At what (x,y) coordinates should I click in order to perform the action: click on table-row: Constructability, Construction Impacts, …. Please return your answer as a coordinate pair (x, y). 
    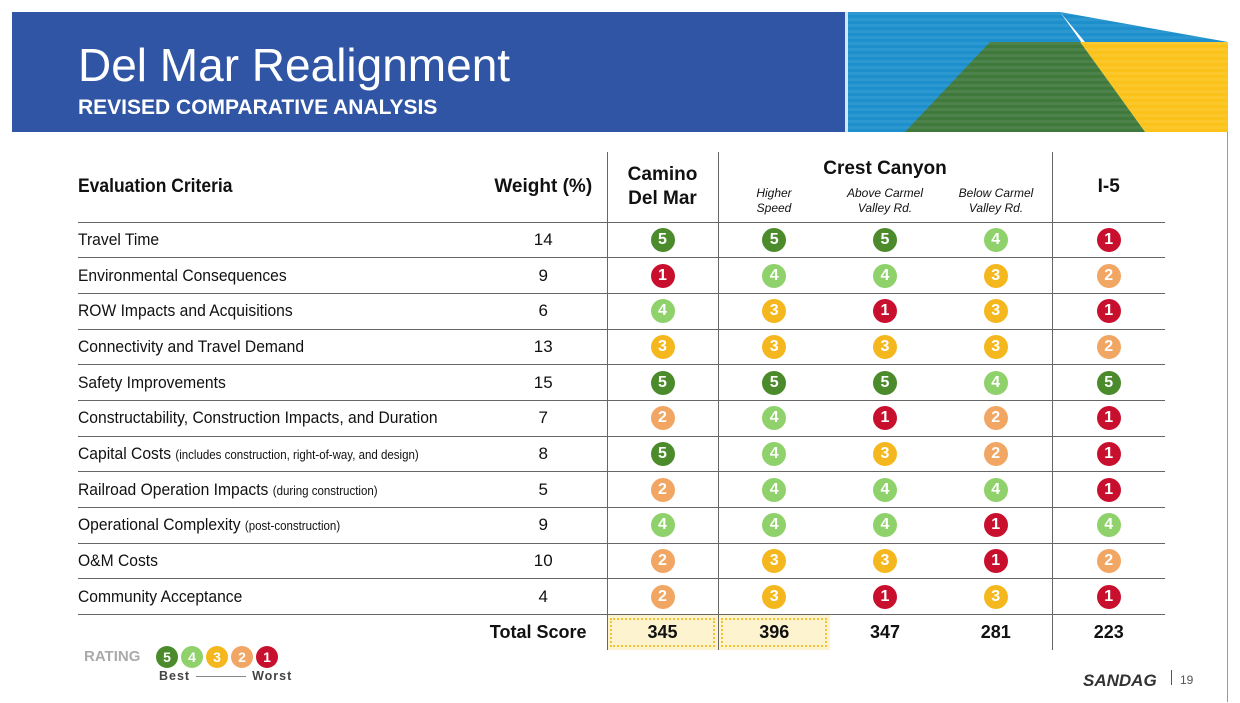
    Looking at the image, I should click on (621, 418).